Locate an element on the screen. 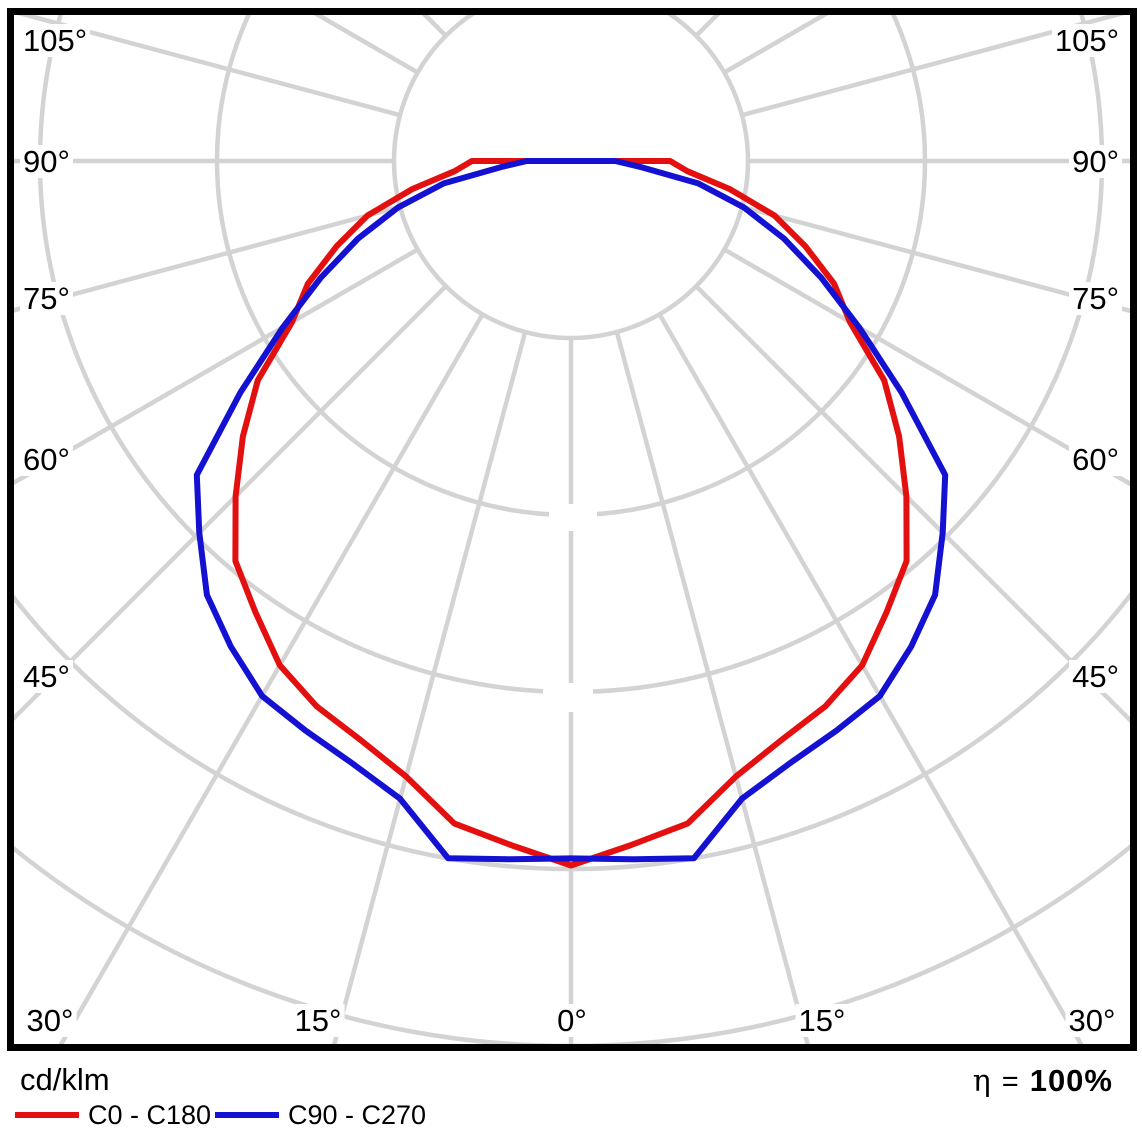  legend-line-c90-c270 is located at coordinates (247, 1115).